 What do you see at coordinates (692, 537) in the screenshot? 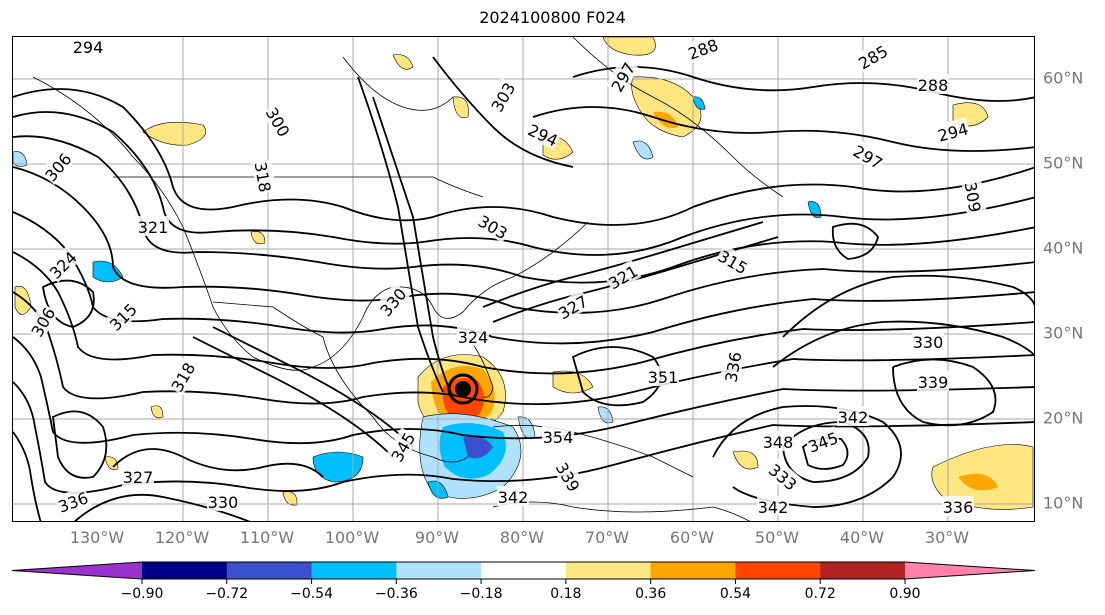
I see `longitude-label: 60°W` at bounding box center [692, 537].